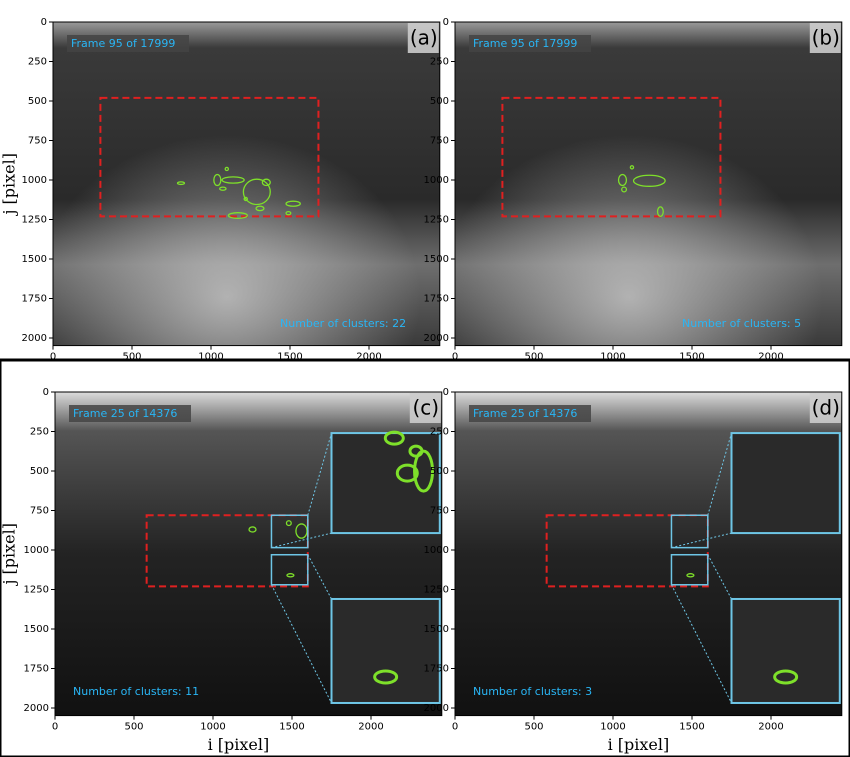 The height and width of the screenshot is (757, 850). I want to click on x-axis-label: i [pixel], so click(639, 744).